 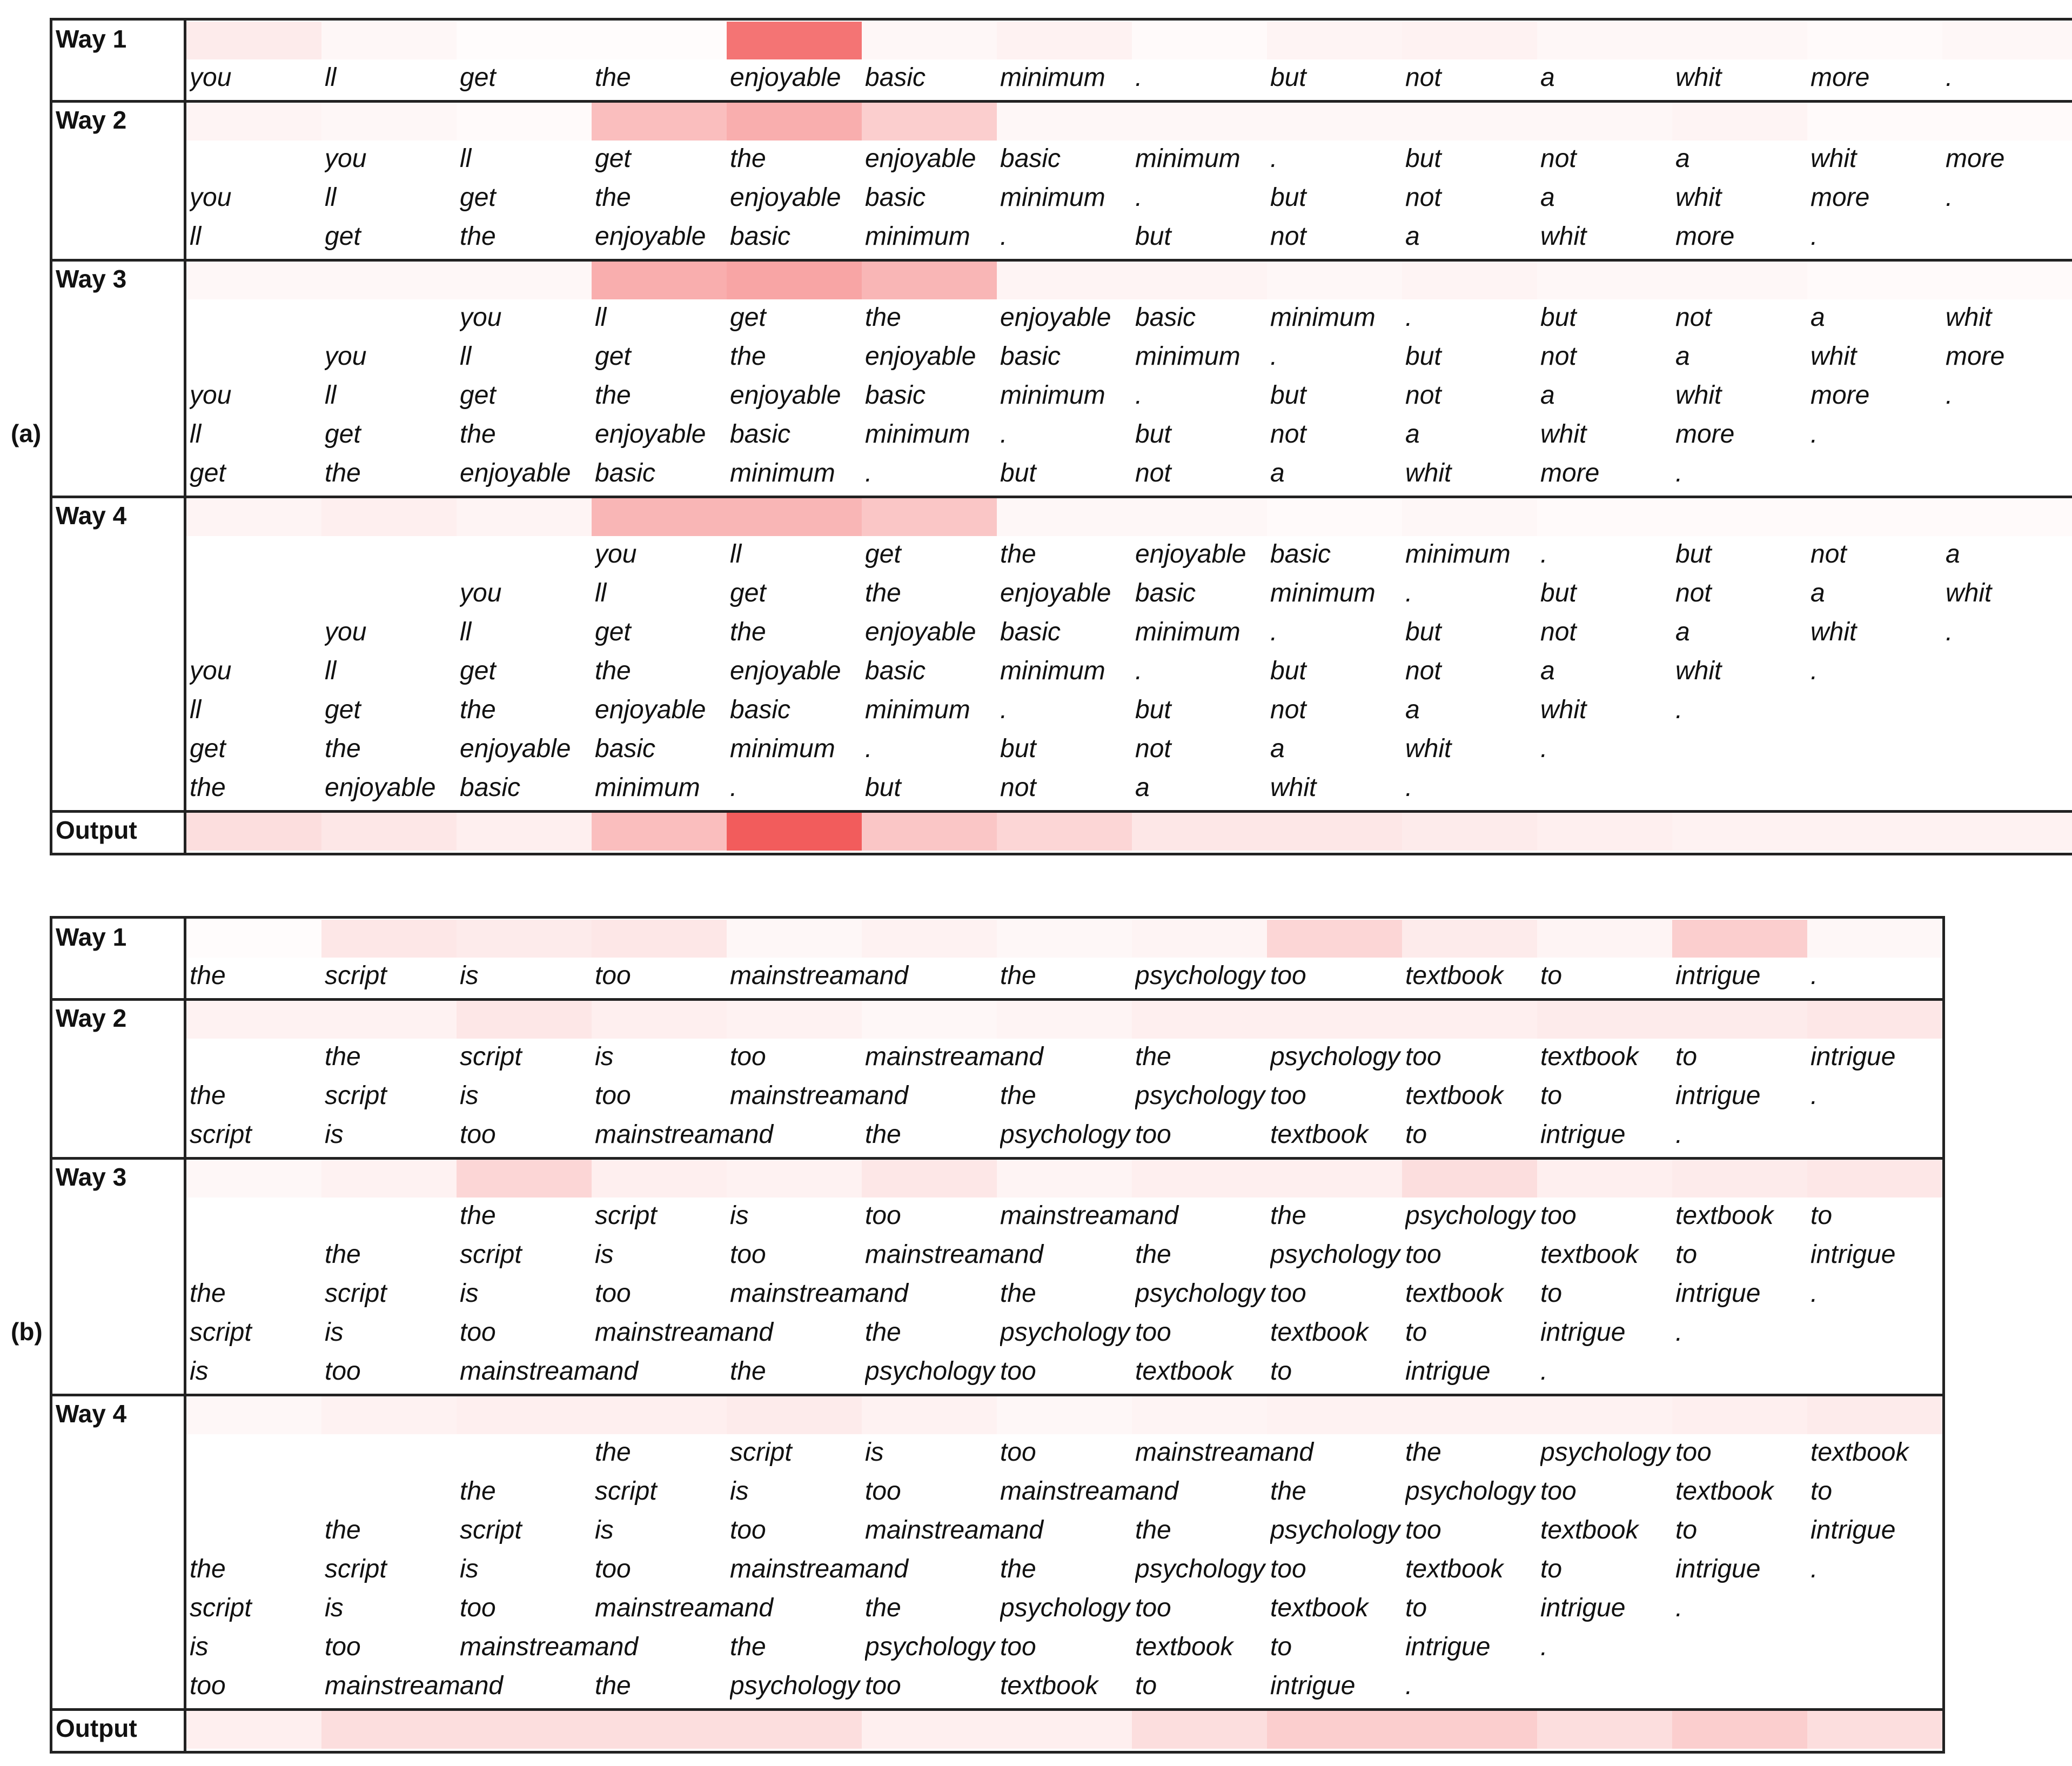 What do you see at coordinates (1184, 1647) in the screenshot?
I see `token: textbook` at bounding box center [1184, 1647].